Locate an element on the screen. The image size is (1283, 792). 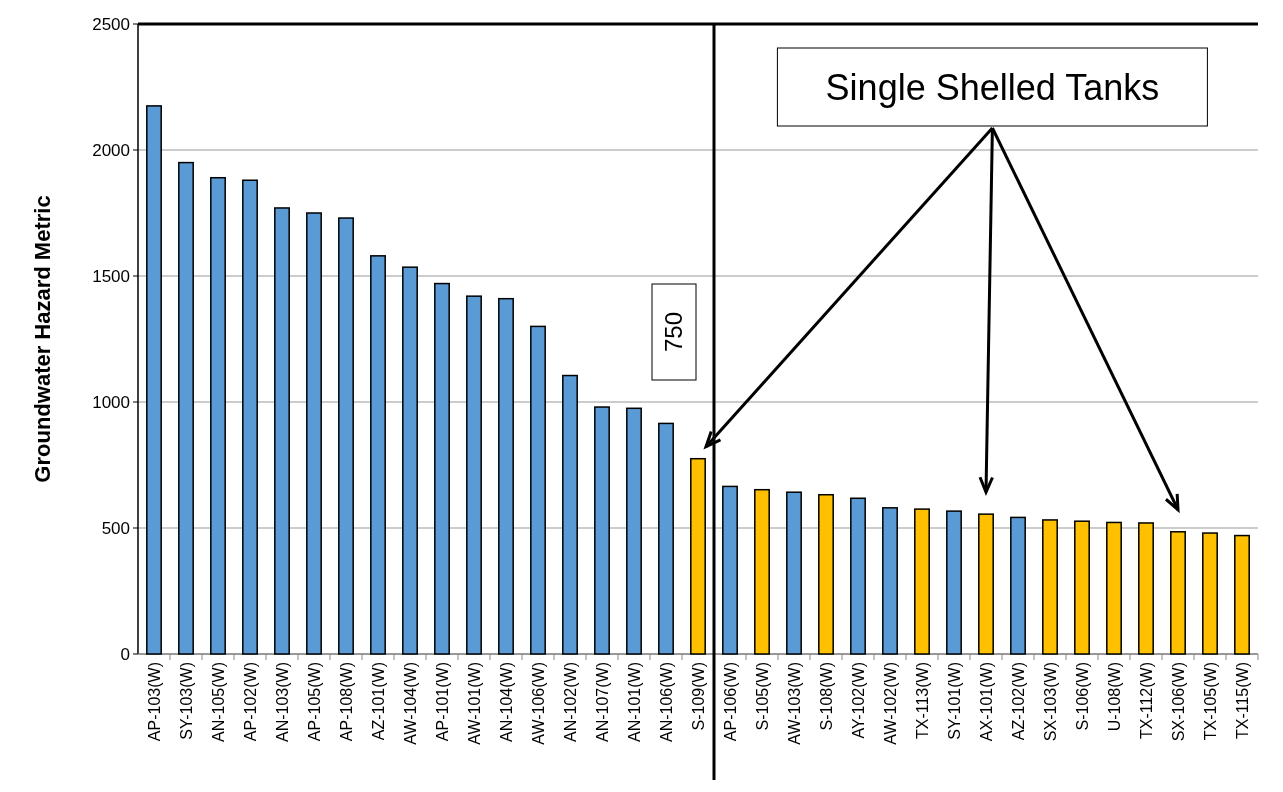
x-tick-label: AX-101(W) is located at coordinates (986, 702).